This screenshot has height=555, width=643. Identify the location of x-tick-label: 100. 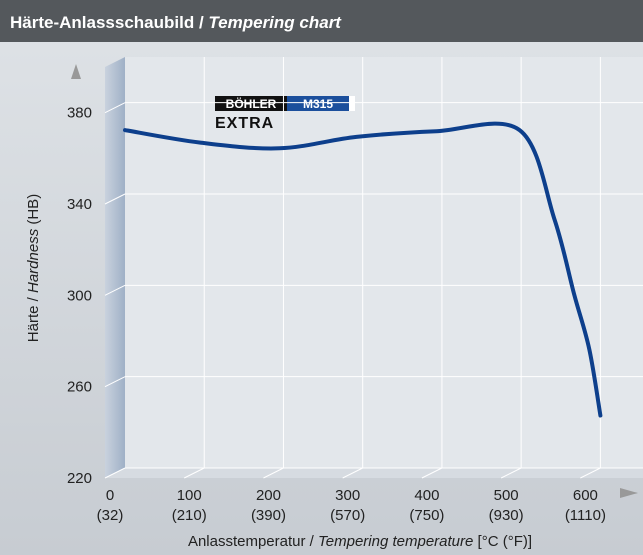
(189, 495).